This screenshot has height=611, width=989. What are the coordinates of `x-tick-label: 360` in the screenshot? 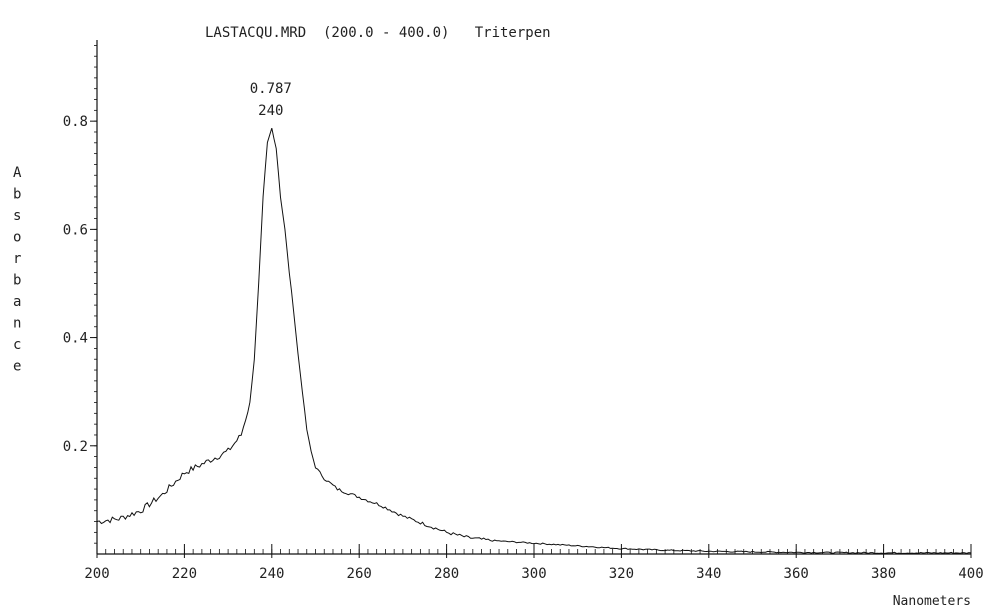 It's located at (796, 574).